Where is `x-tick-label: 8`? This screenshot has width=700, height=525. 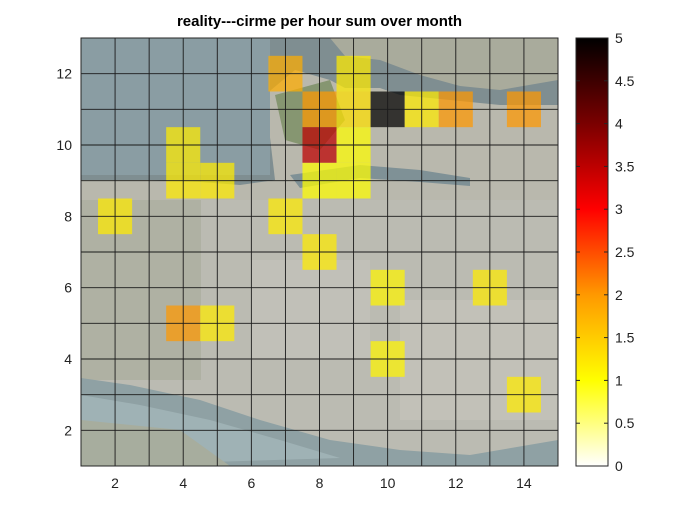
x-tick-label: 8 is located at coordinates (320, 483).